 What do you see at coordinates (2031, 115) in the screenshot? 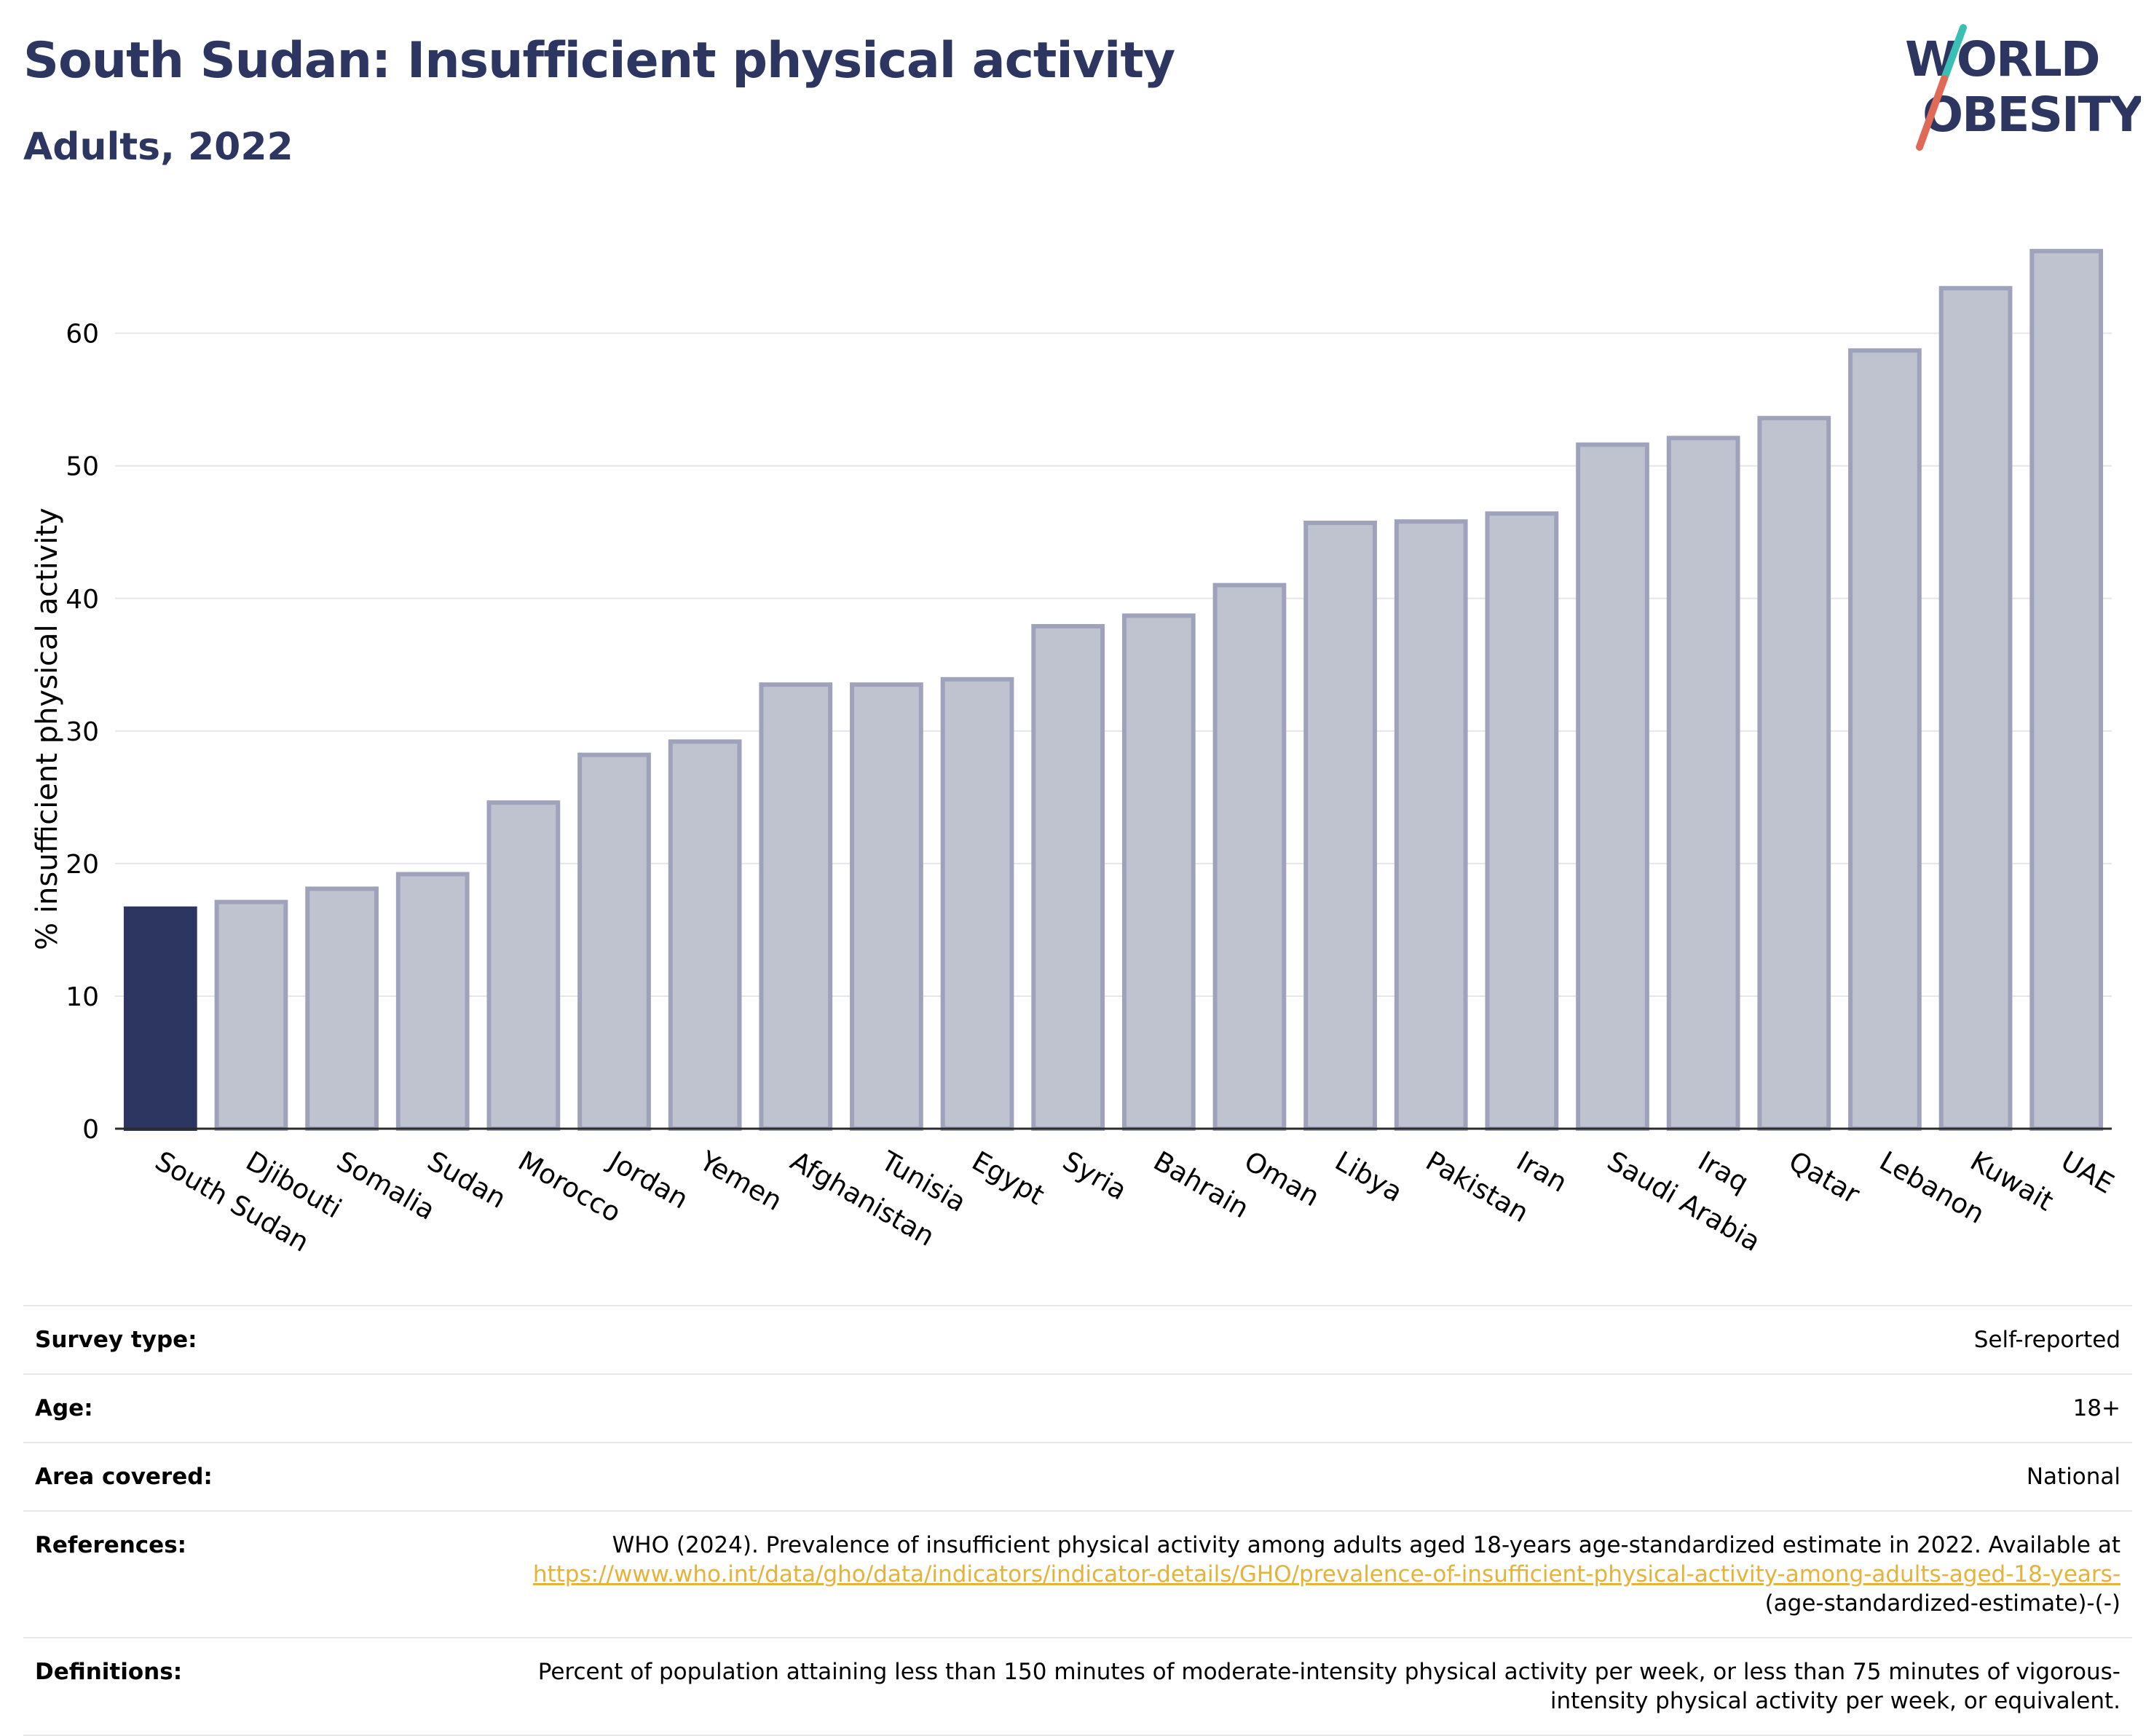
I see `svg-text: OBESITY` at bounding box center [2031, 115].